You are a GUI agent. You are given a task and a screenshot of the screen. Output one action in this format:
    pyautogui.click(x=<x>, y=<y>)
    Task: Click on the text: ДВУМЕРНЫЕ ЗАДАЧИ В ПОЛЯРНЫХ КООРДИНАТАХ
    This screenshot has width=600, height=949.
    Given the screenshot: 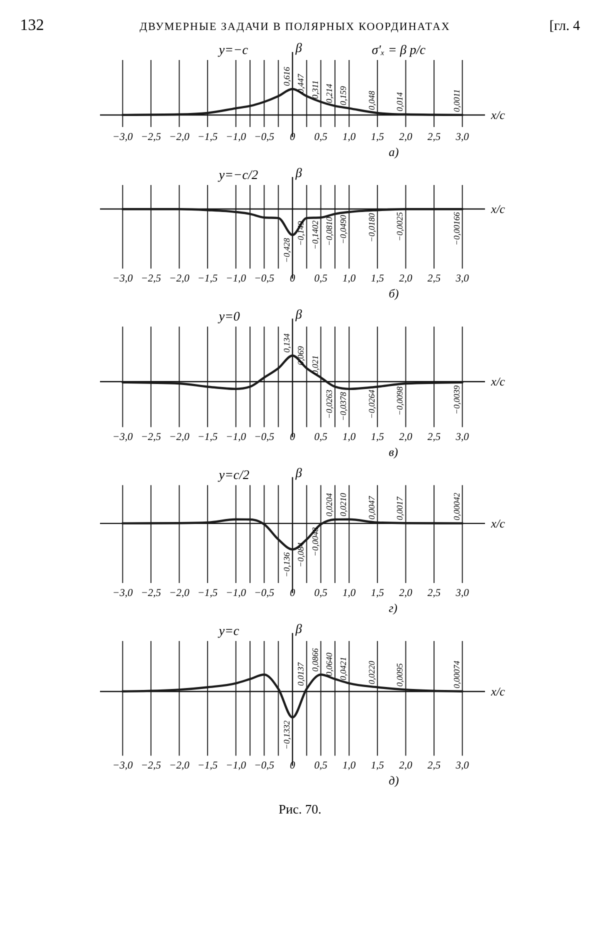 What is the action you would take?
    pyautogui.click(x=295, y=27)
    